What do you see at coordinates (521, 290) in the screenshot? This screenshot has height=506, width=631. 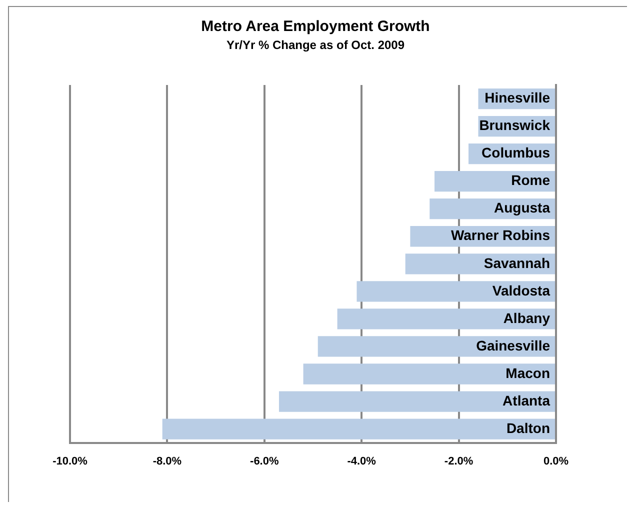 I see `y-tick-label: Valdosta` at bounding box center [521, 290].